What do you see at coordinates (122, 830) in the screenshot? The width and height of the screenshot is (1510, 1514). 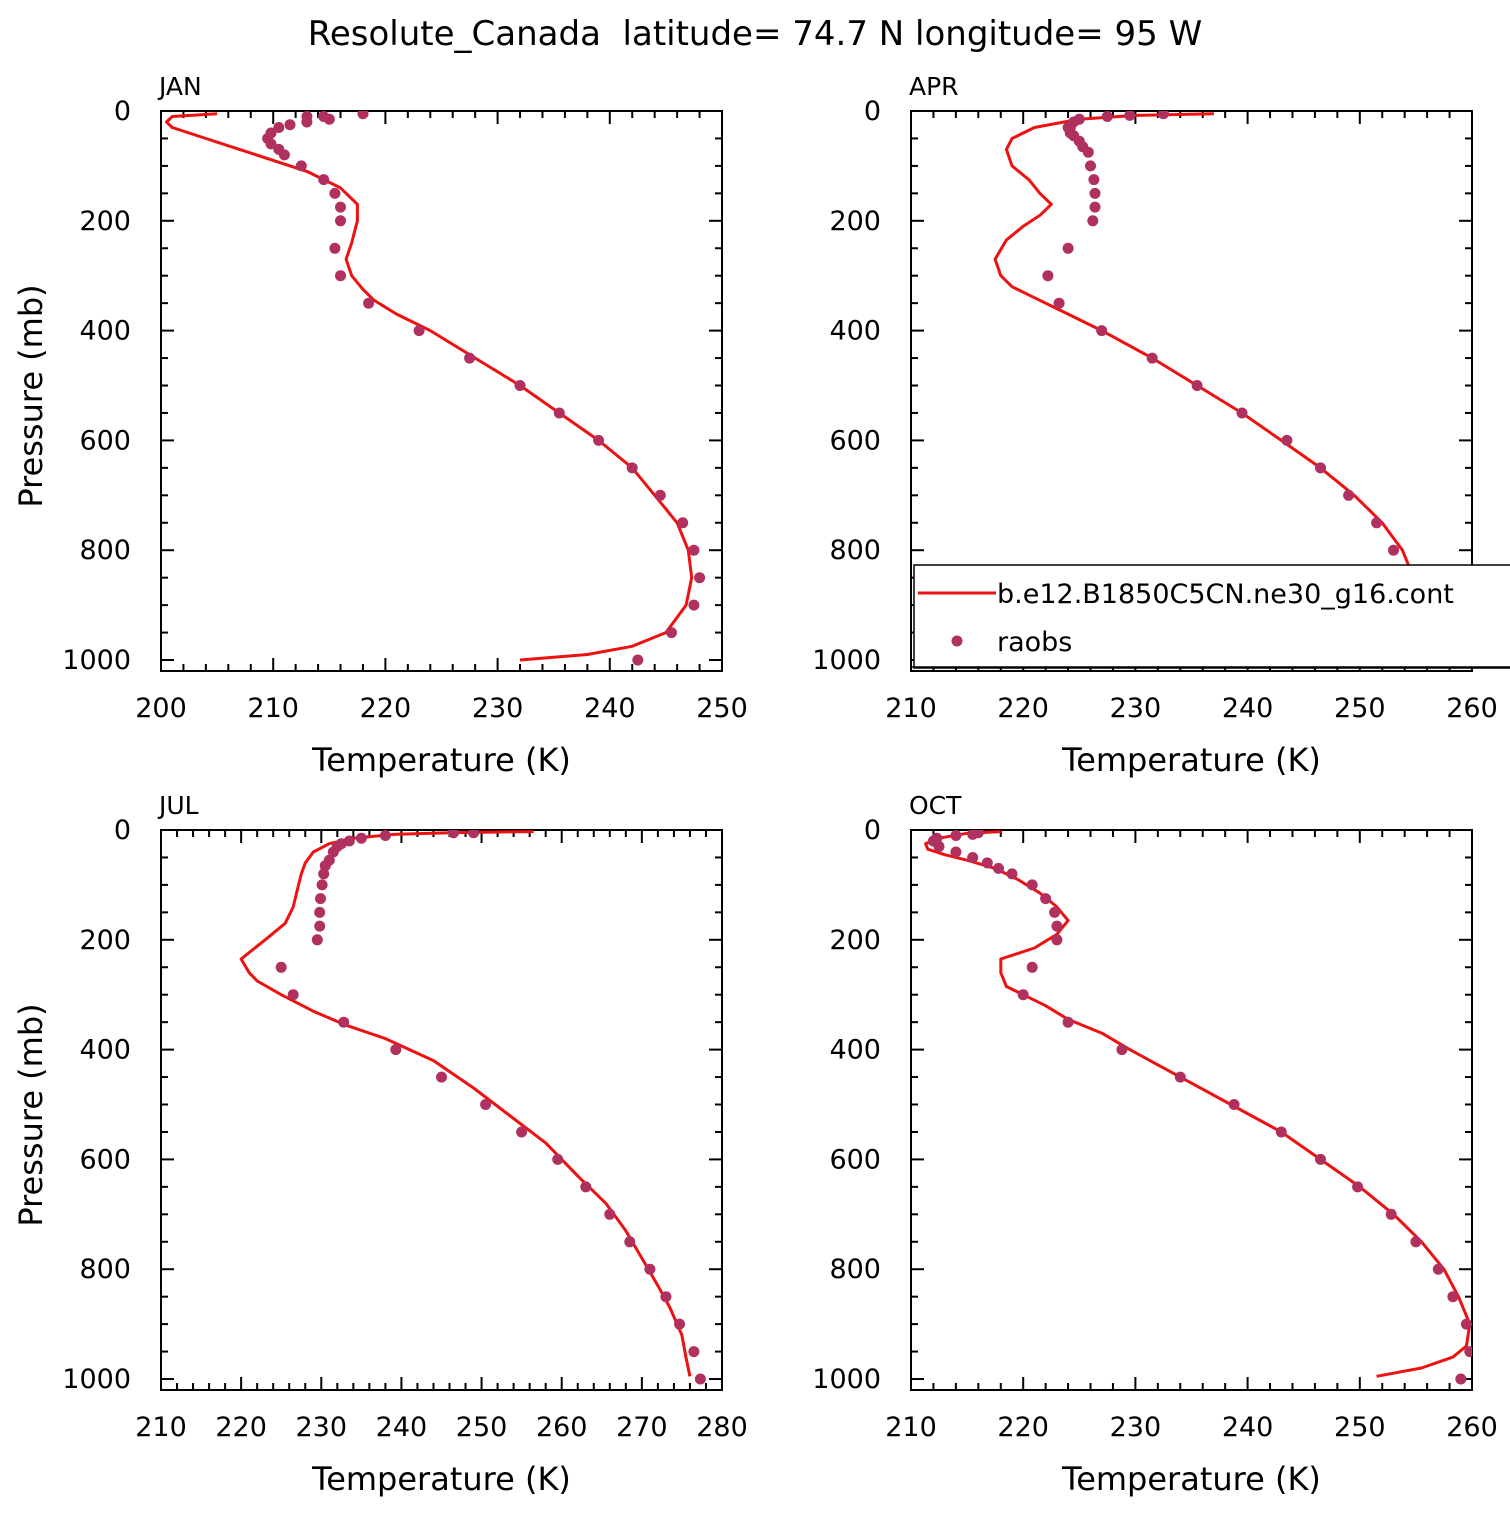 I see `y-tick-label: 0` at bounding box center [122, 830].